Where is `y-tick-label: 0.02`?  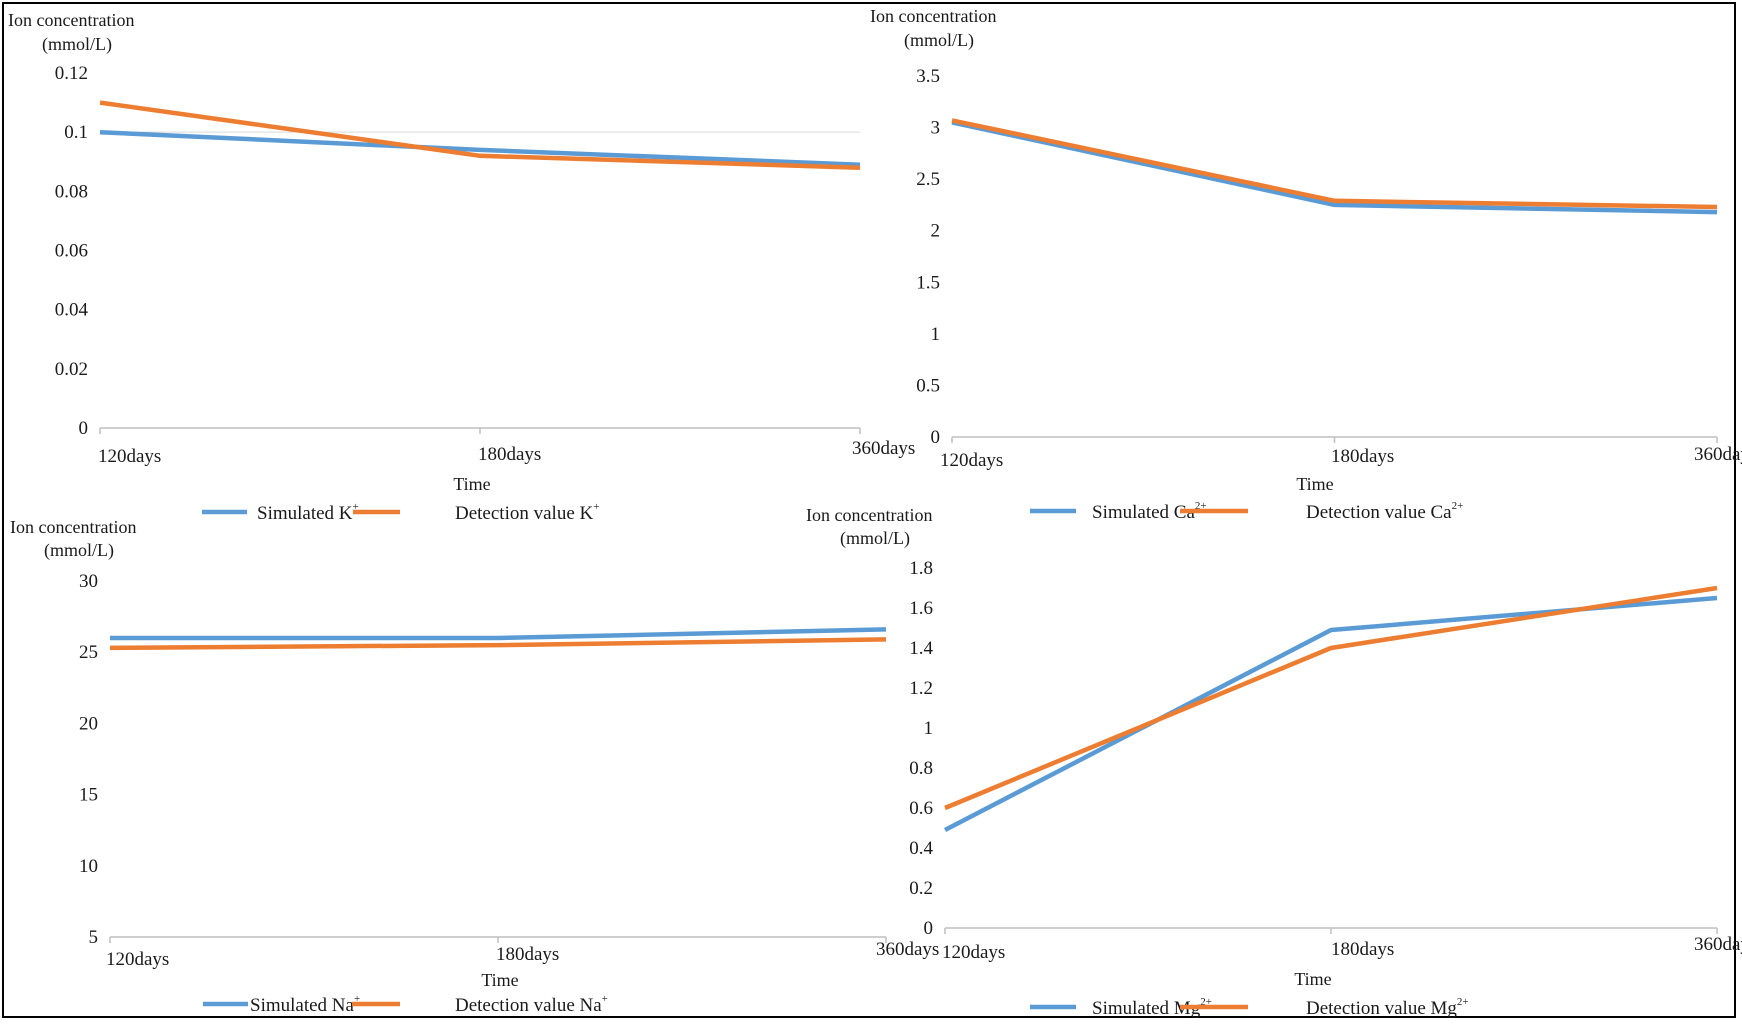 y-tick-label: 0.02 is located at coordinates (71, 369).